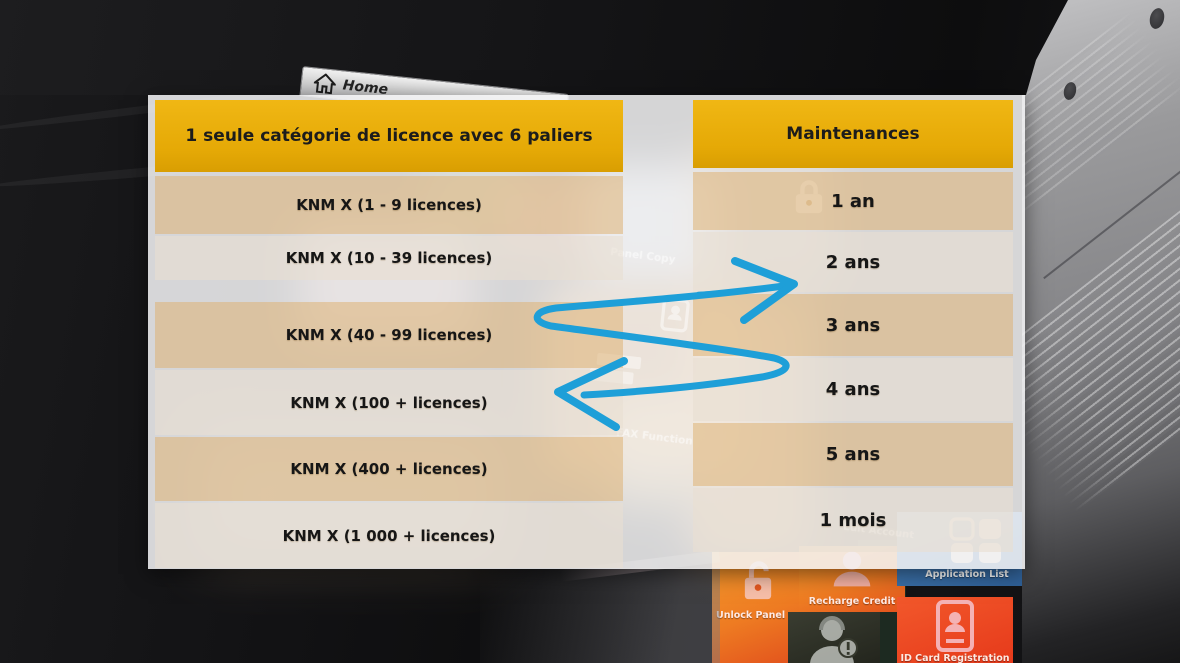 The height and width of the screenshot is (663, 1180). Describe the element at coordinates (675, 315) in the screenshot. I see `id-card-ghost-icon` at that location.